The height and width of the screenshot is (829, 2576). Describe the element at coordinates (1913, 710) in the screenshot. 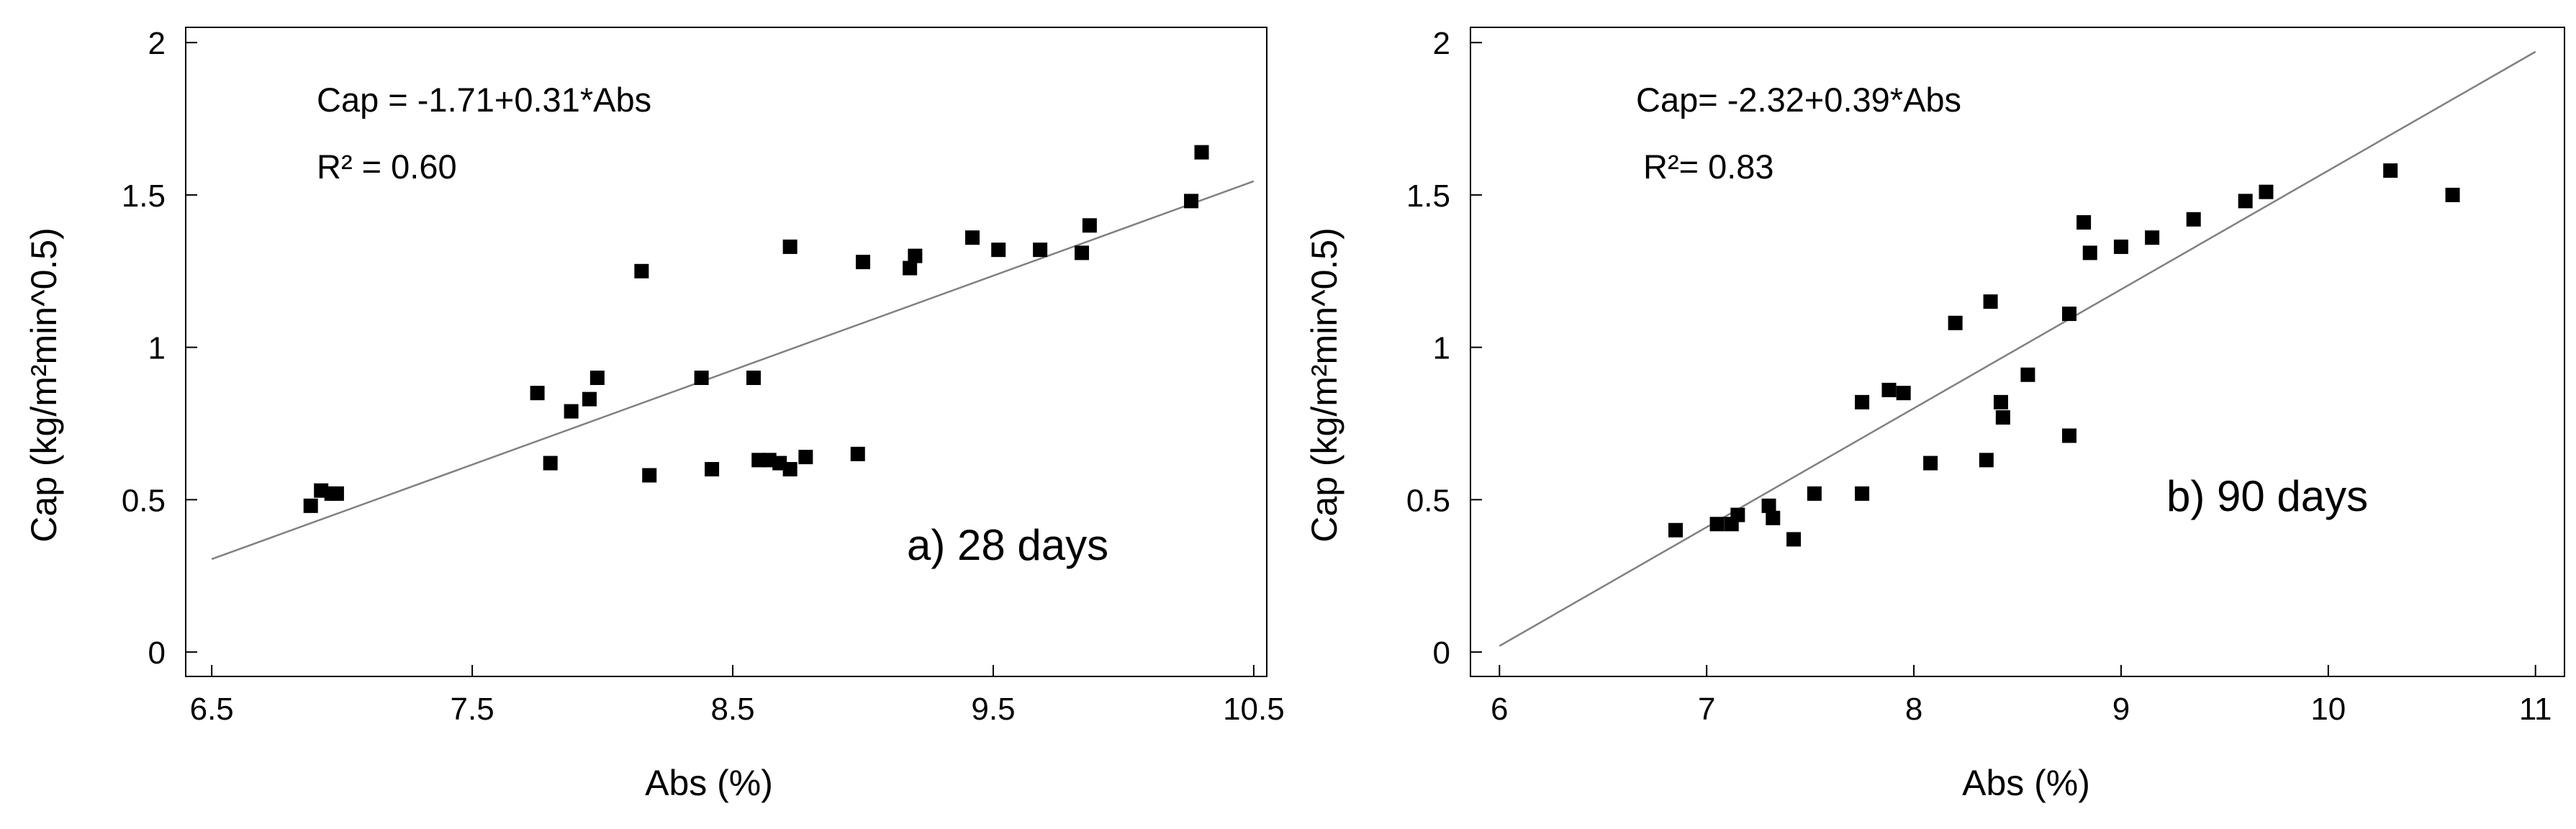

I see `x-tick-label: 8` at that location.